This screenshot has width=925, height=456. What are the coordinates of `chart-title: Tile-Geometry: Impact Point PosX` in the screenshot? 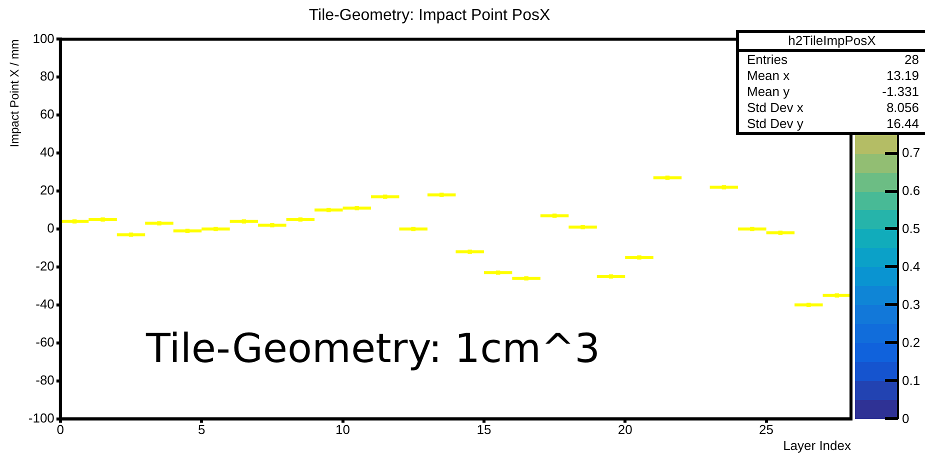 It's located at (429, 15).